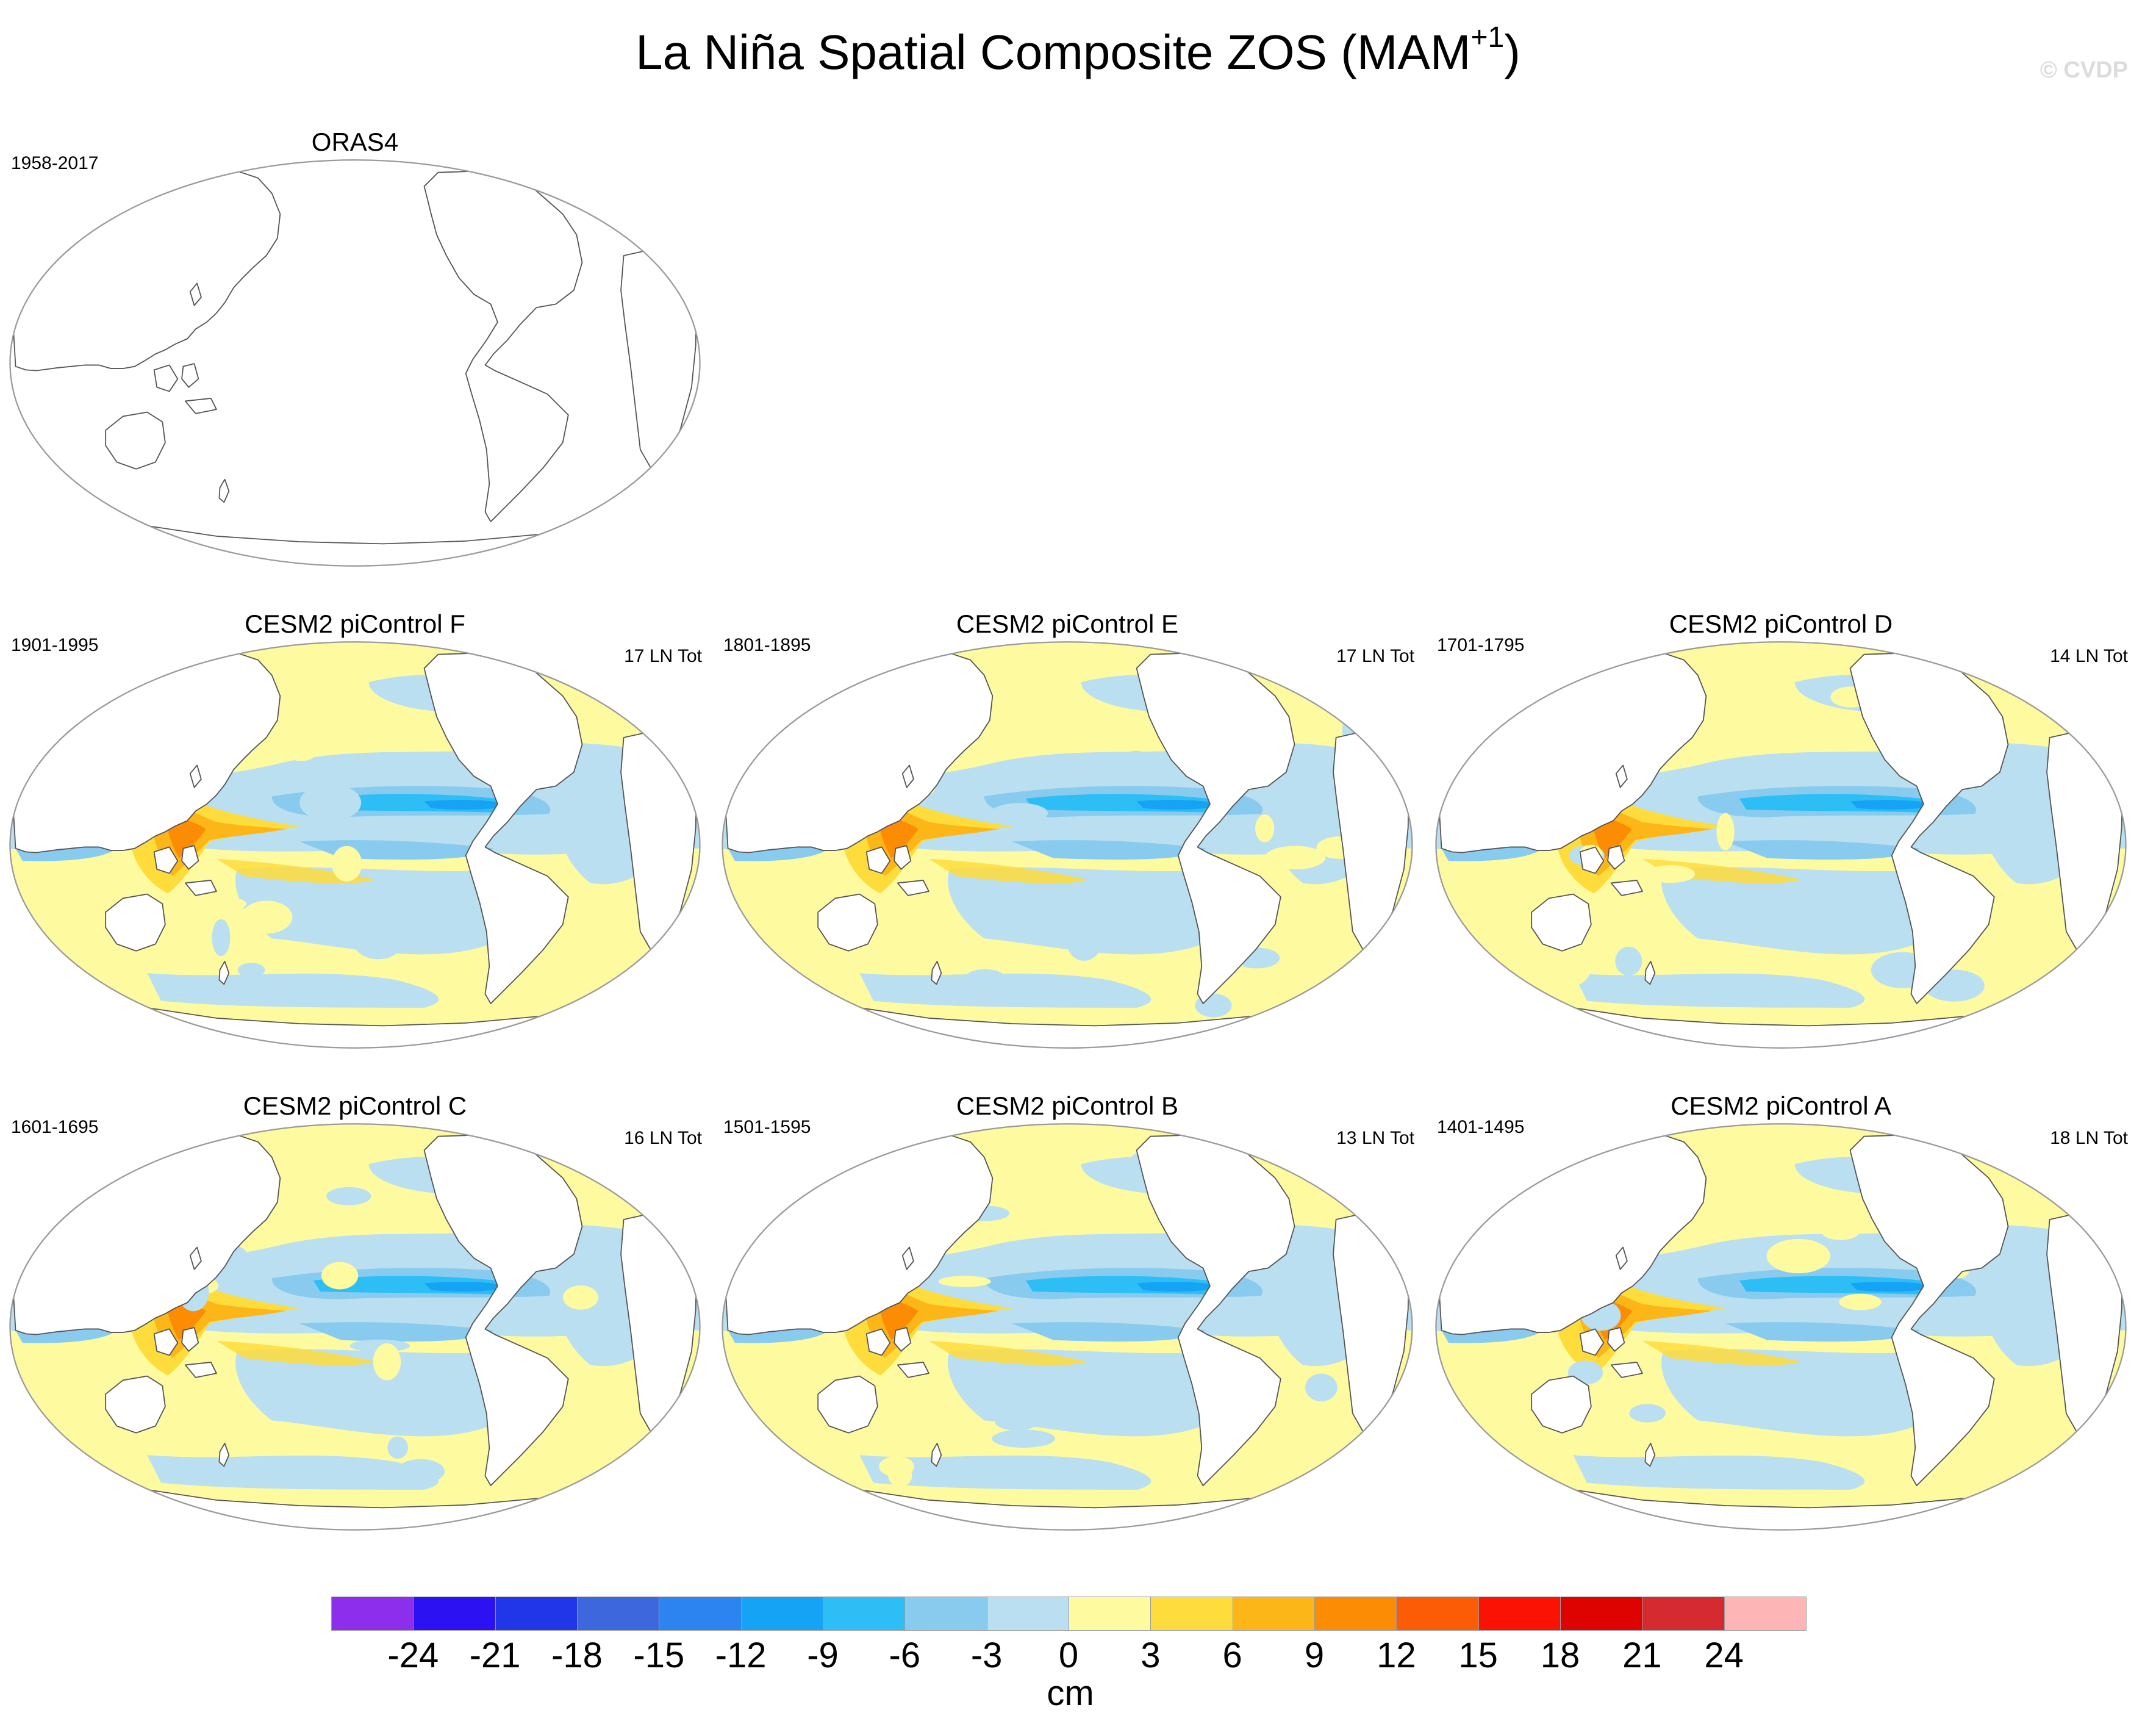  Describe the element at coordinates (986, 1655) in the screenshot. I see `colorbar-tick-label: -3` at that location.